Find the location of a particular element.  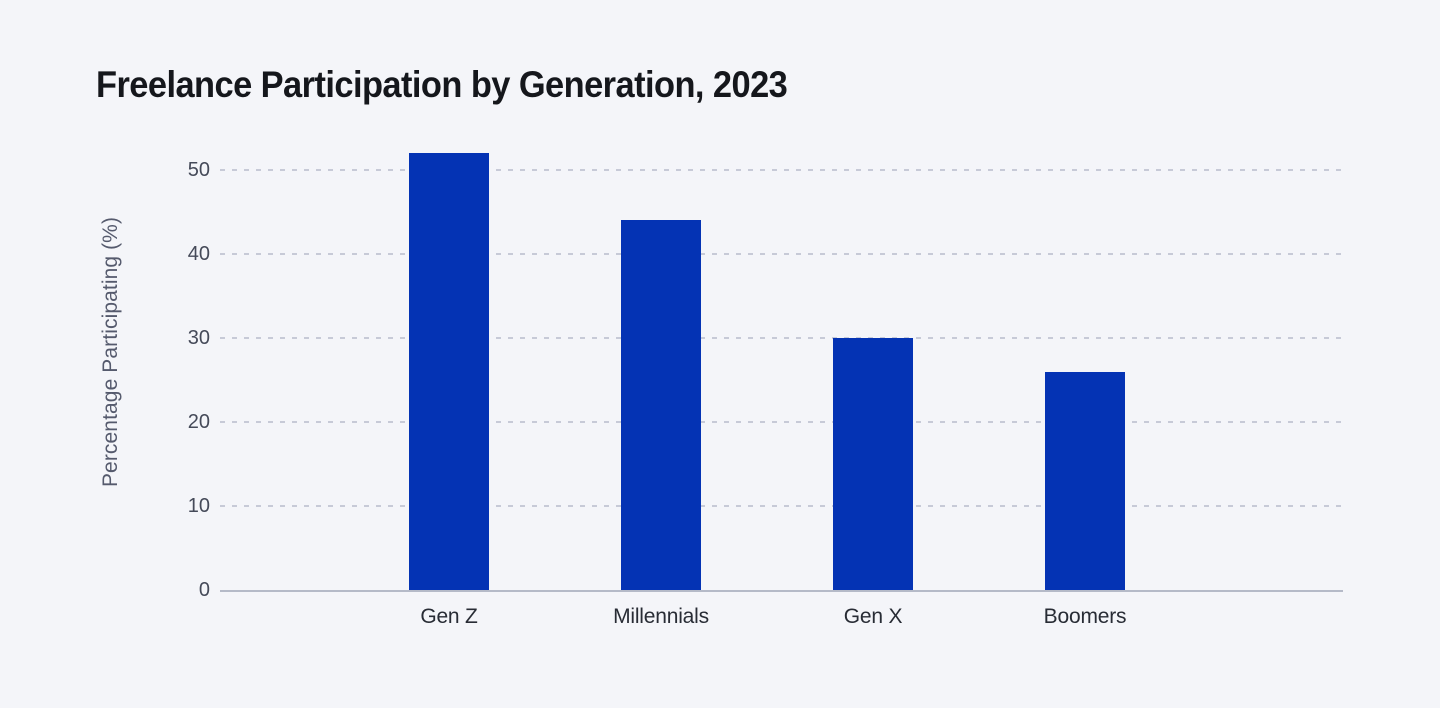

x-tick-label-gen-z: Gen Z is located at coordinates (449, 616).